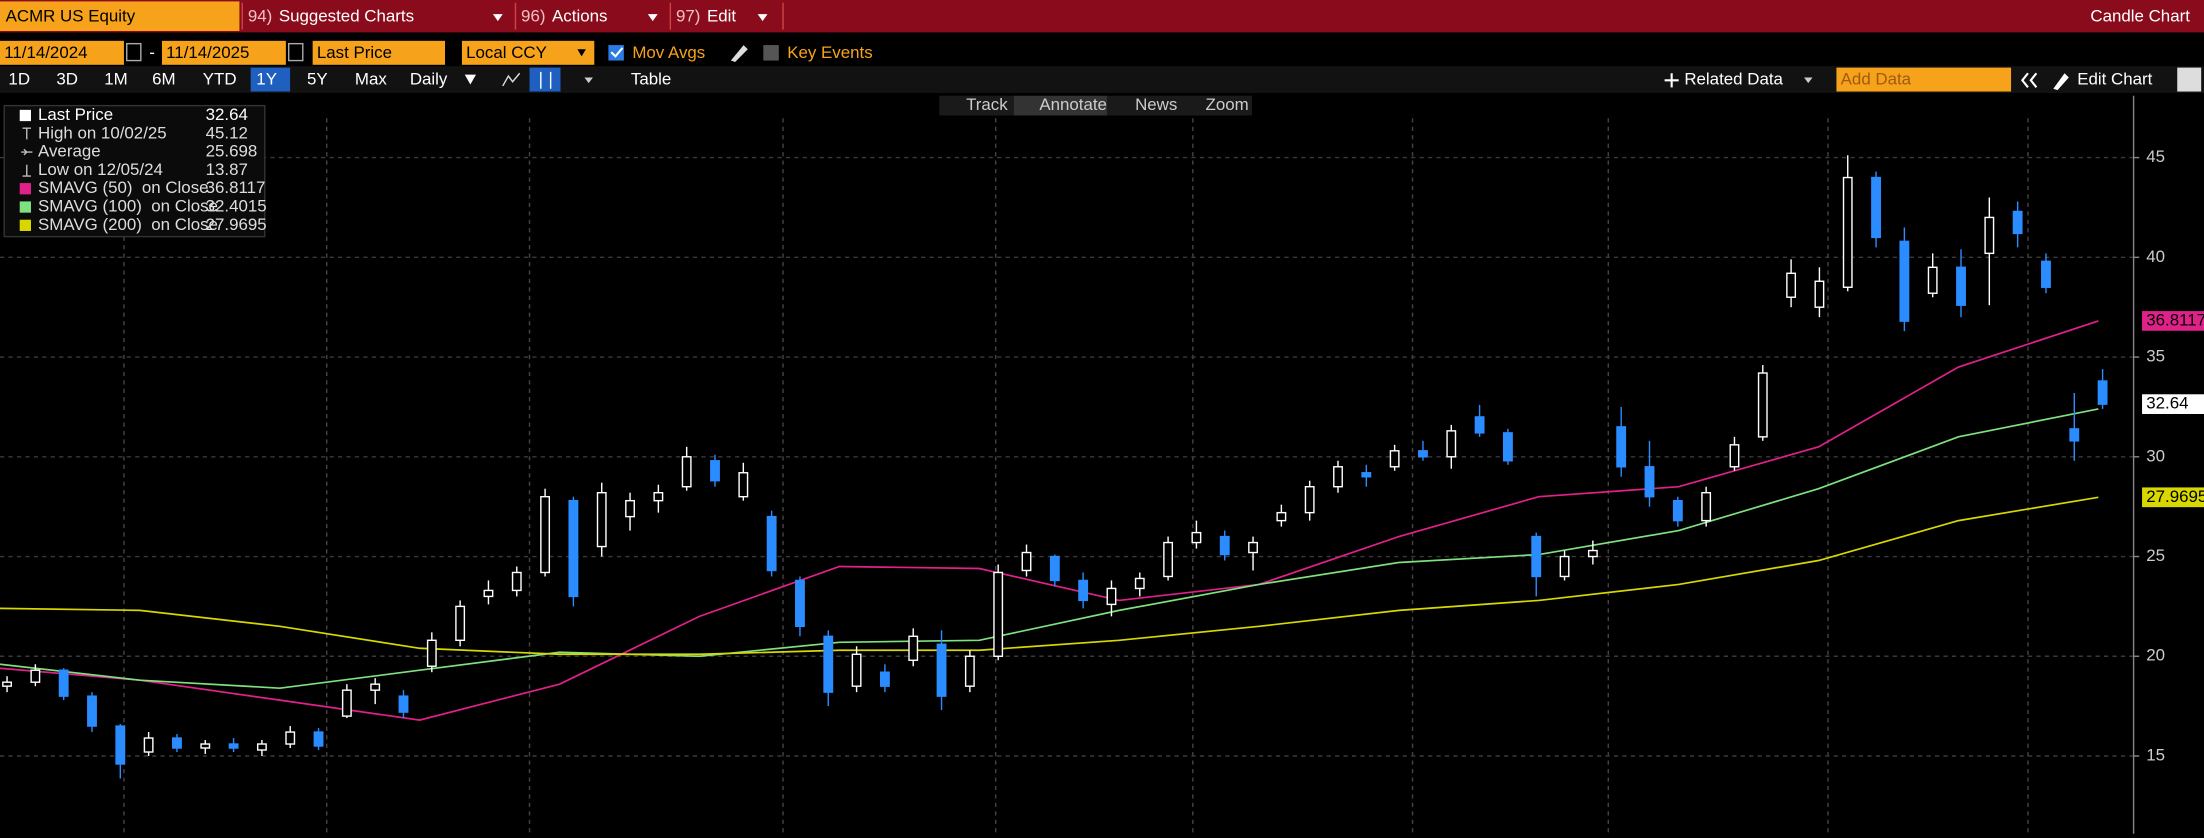  I want to click on legend-value: 27.9695, so click(236, 224).